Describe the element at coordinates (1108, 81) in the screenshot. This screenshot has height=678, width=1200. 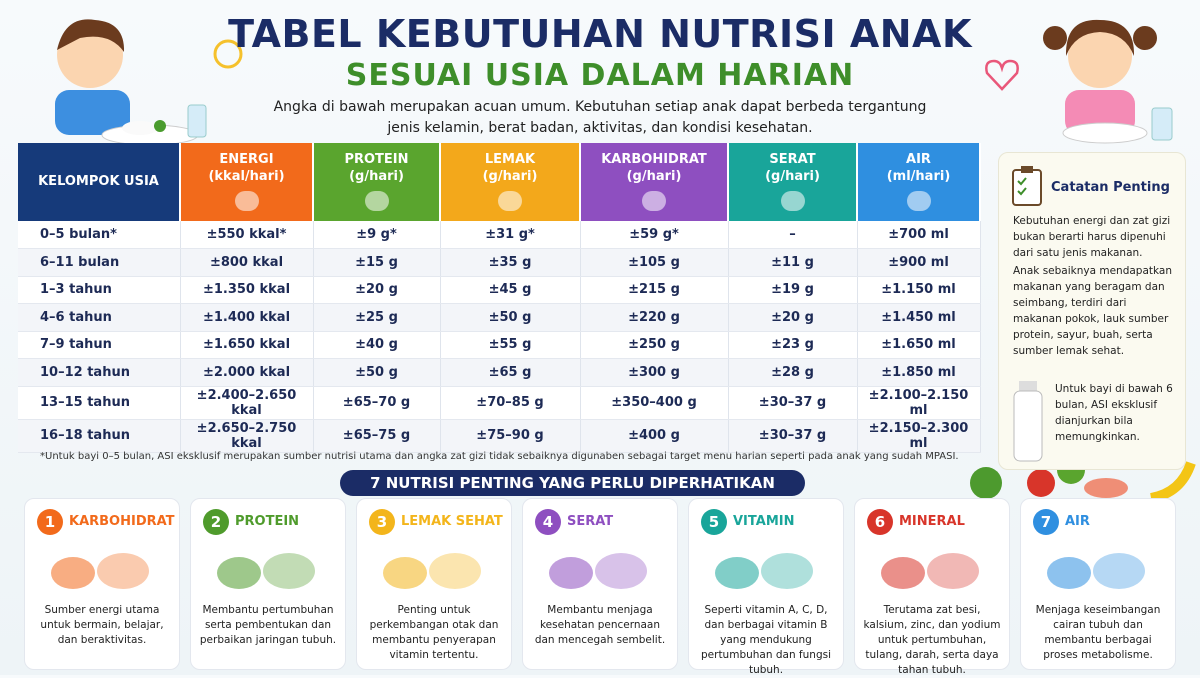
I see `girl-illustration` at that location.